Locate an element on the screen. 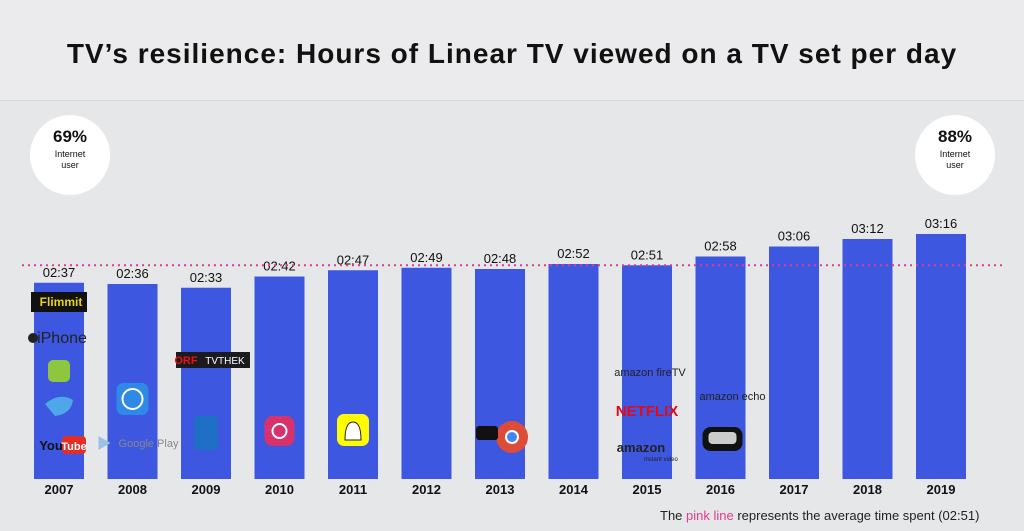  apple-icon is located at coordinates (33, 338).